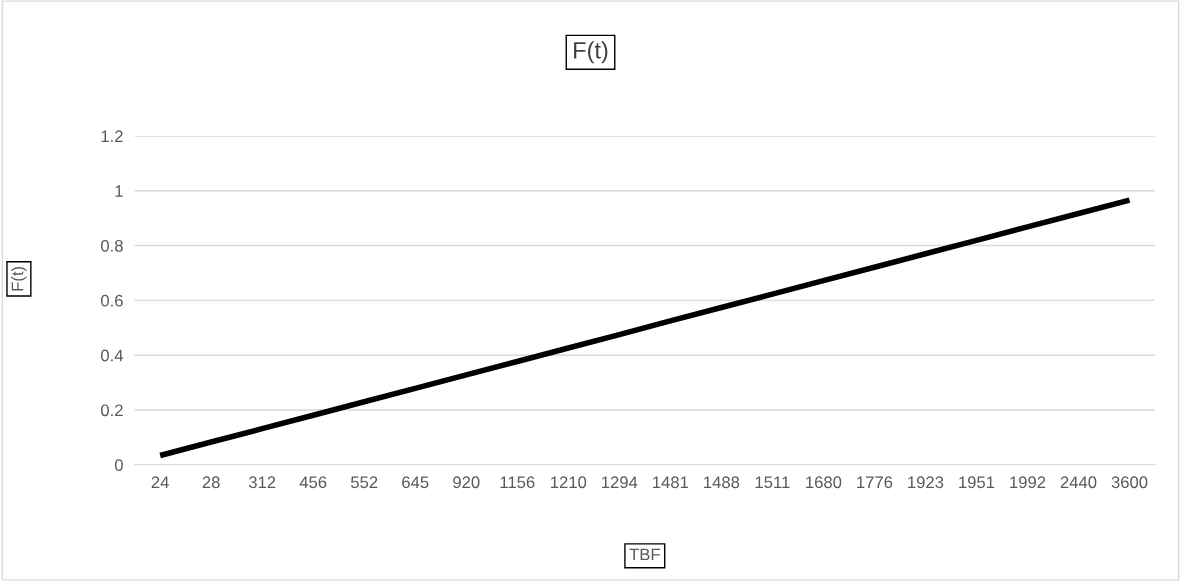 The image size is (1181, 581). I want to click on x-tick-label: 1511, so click(772, 482).